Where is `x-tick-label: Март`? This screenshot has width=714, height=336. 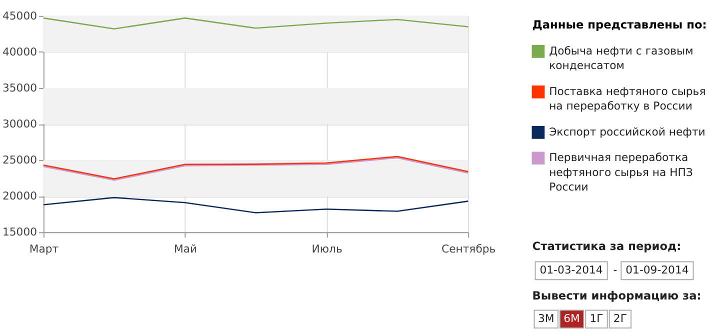 x-tick-label: Март is located at coordinates (44, 249).